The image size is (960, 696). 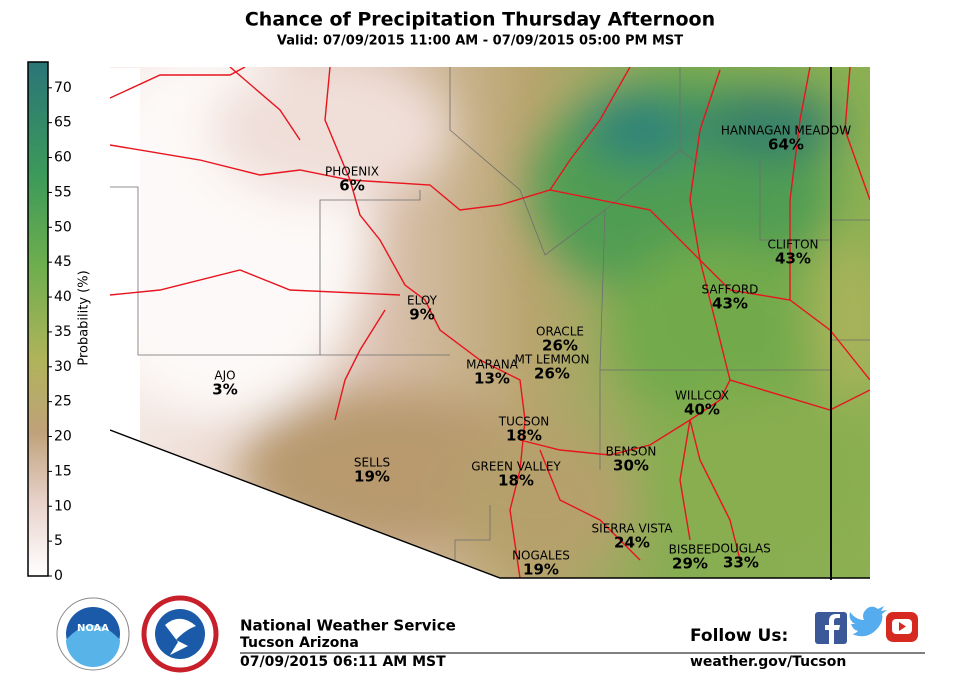 What do you see at coordinates (372, 463) in the screenshot?
I see `city-name: SELLS` at bounding box center [372, 463].